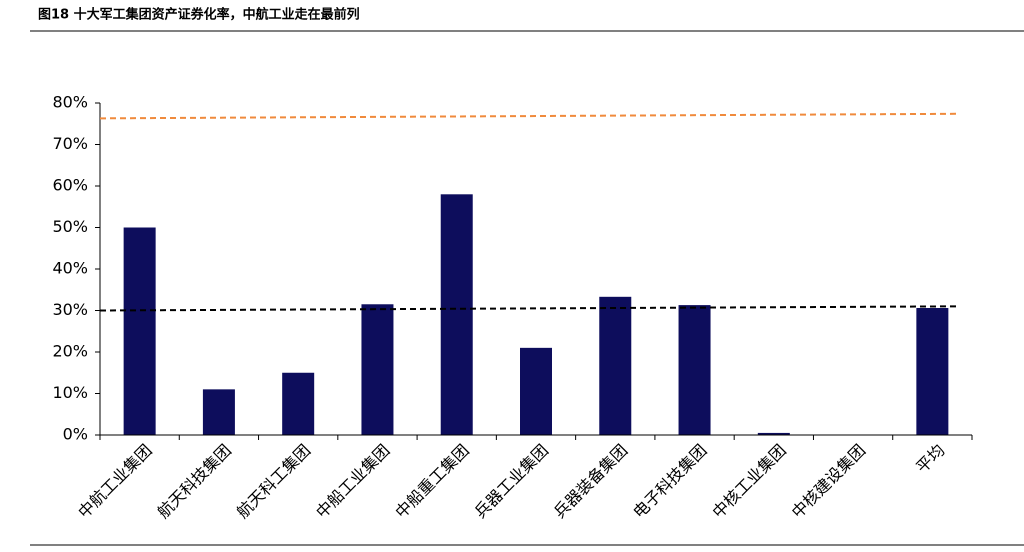 This screenshot has width=1024, height=552. Describe the element at coordinates (70, 185) in the screenshot. I see `y-tick-label: 60%` at that location.